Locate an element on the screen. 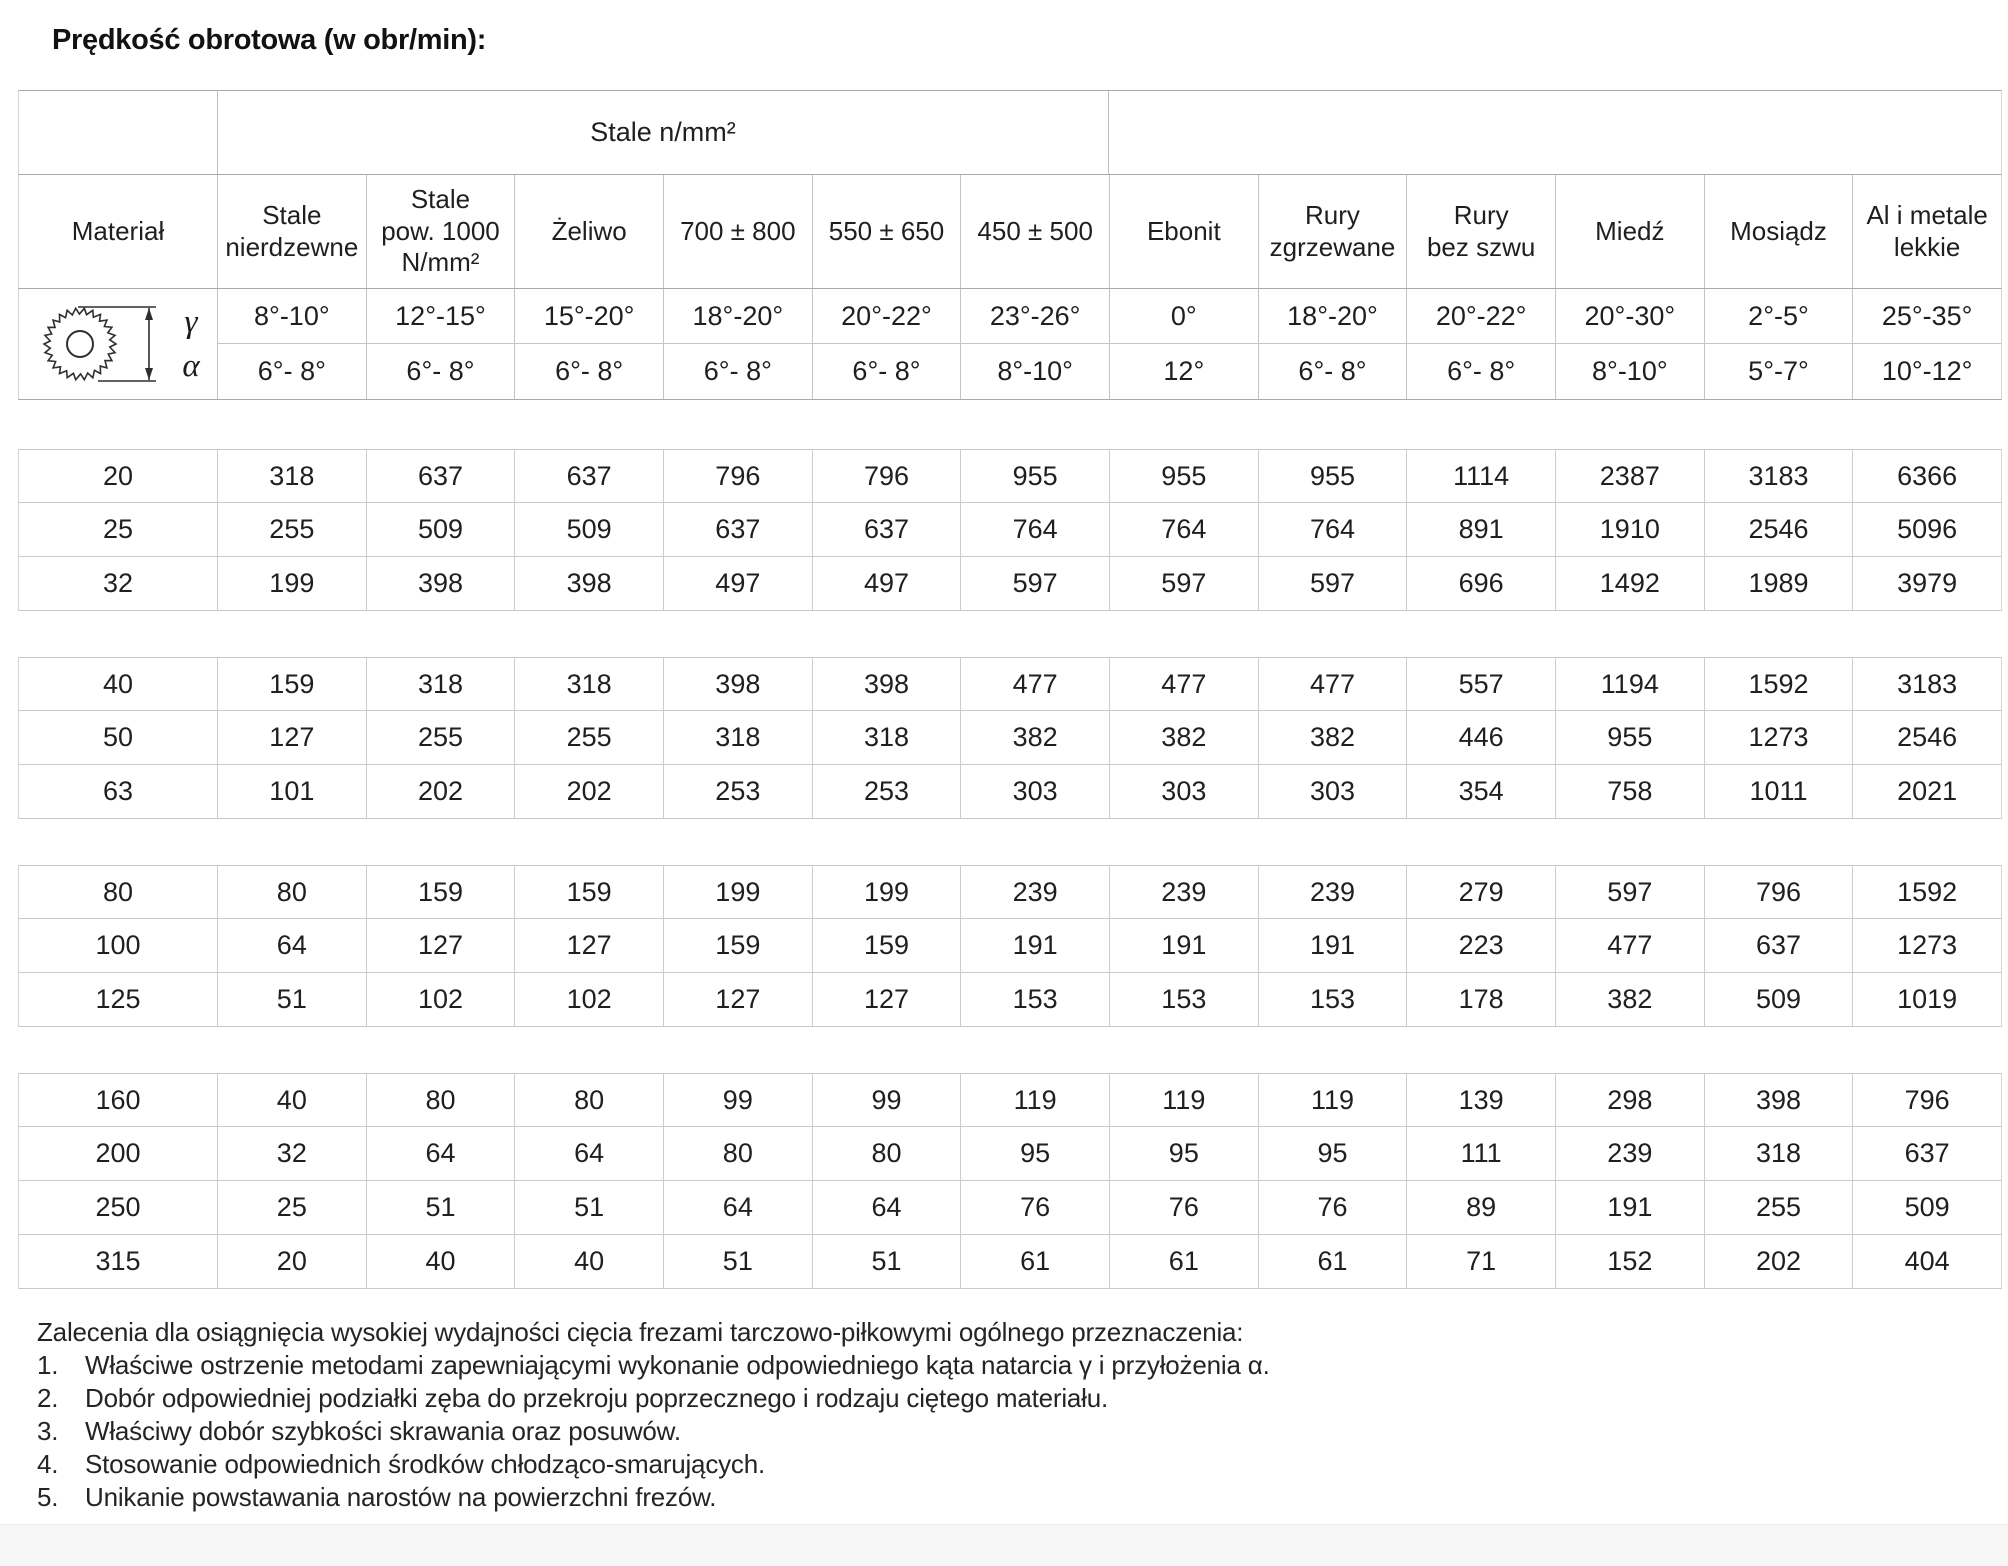  gamma-angle-cell: 23°-26° is located at coordinates (1034, 316).